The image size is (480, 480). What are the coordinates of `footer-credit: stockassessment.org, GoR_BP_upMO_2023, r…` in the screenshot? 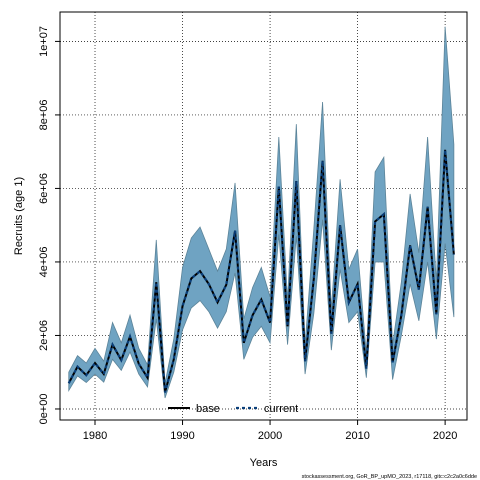 It's located at (389, 477).